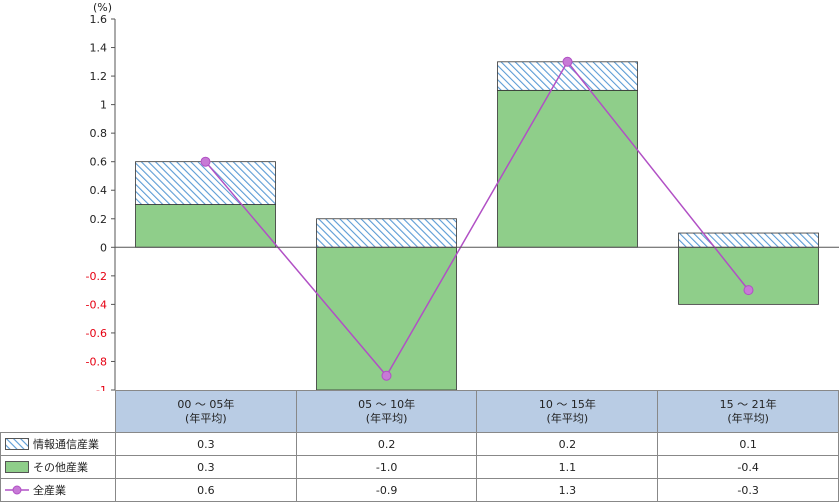 The image size is (839, 502). Describe the element at coordinates (103, 247) in the screenshot. I see `y-tick-label: 0` at that location.